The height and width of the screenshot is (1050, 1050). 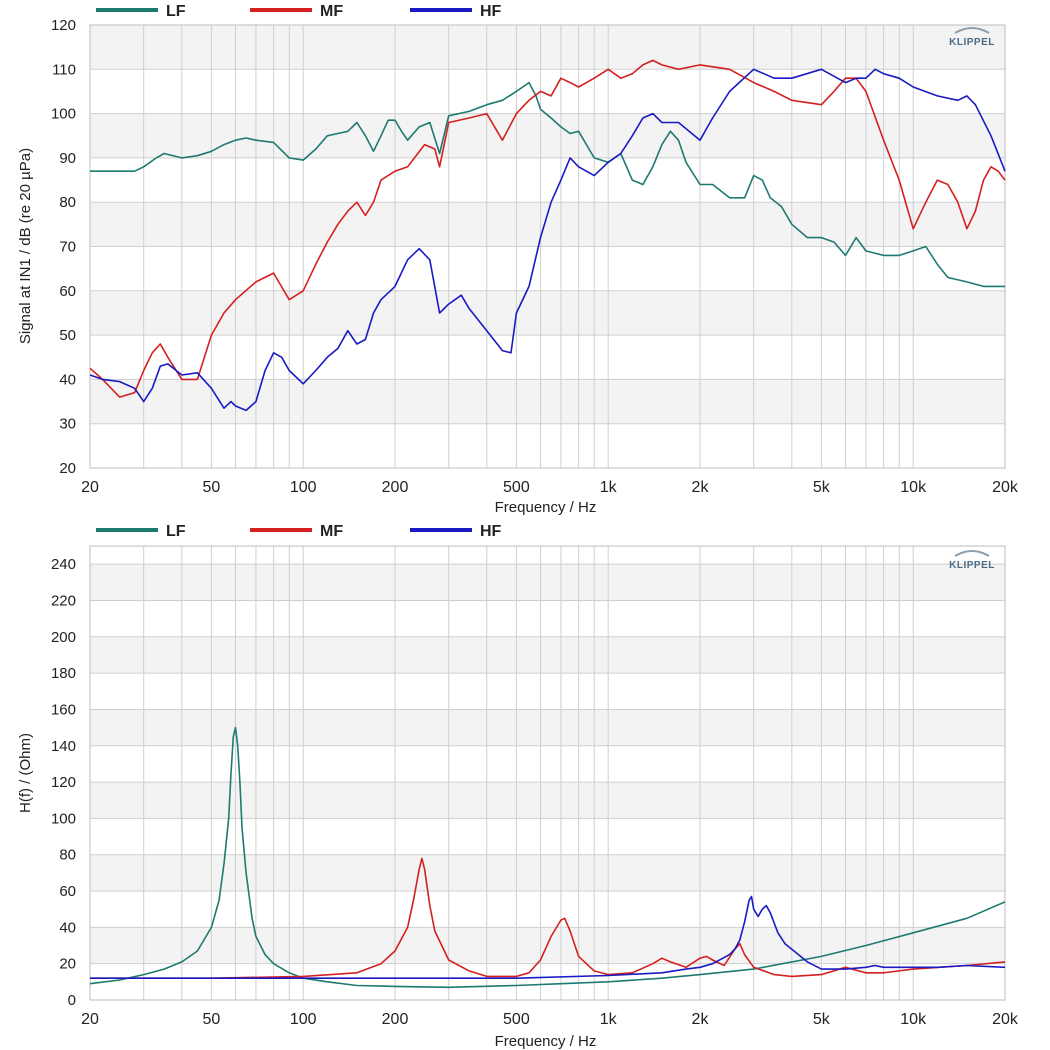 What do you see at coordinates (63, 709) in the screenshot?
I see `y-tick-label: 160` at bounding box center [63, 709].